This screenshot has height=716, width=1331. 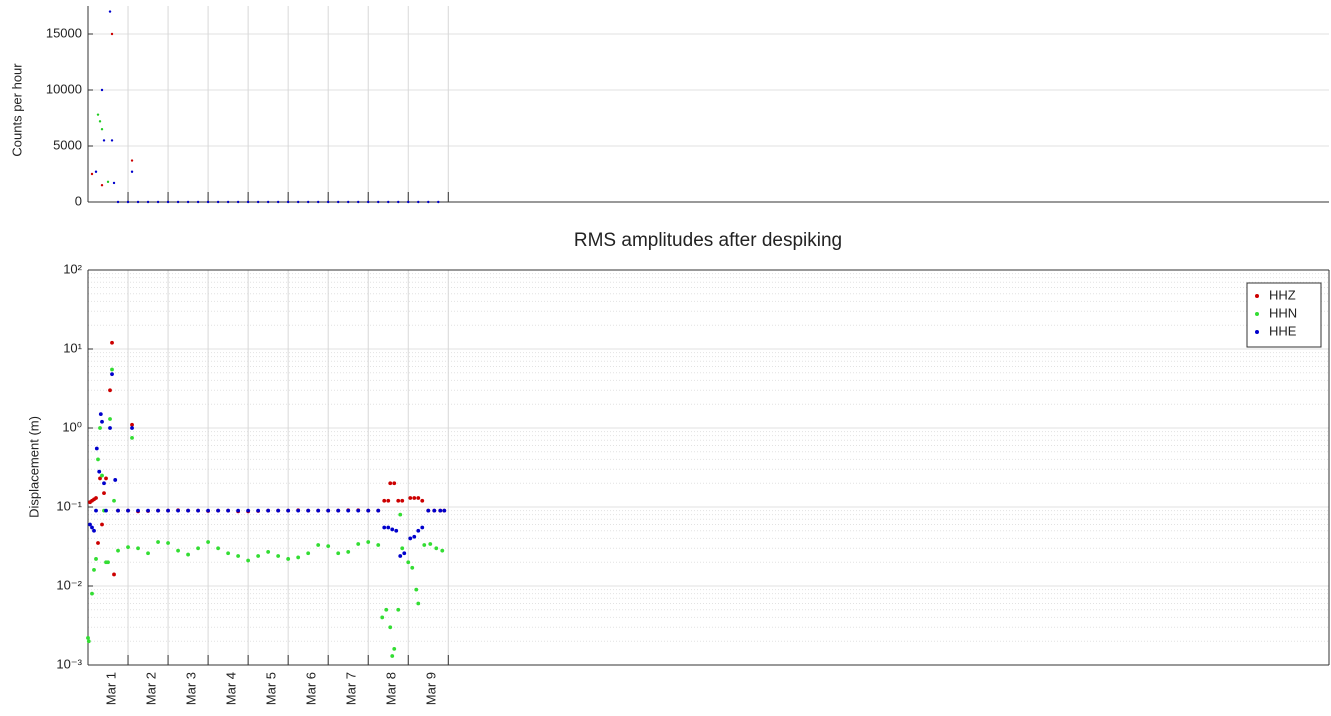 What do you see at coordinates (72, 347) in the screenshot?
I see `y-tick-label: 10¹` at bounding box center [72, 347].